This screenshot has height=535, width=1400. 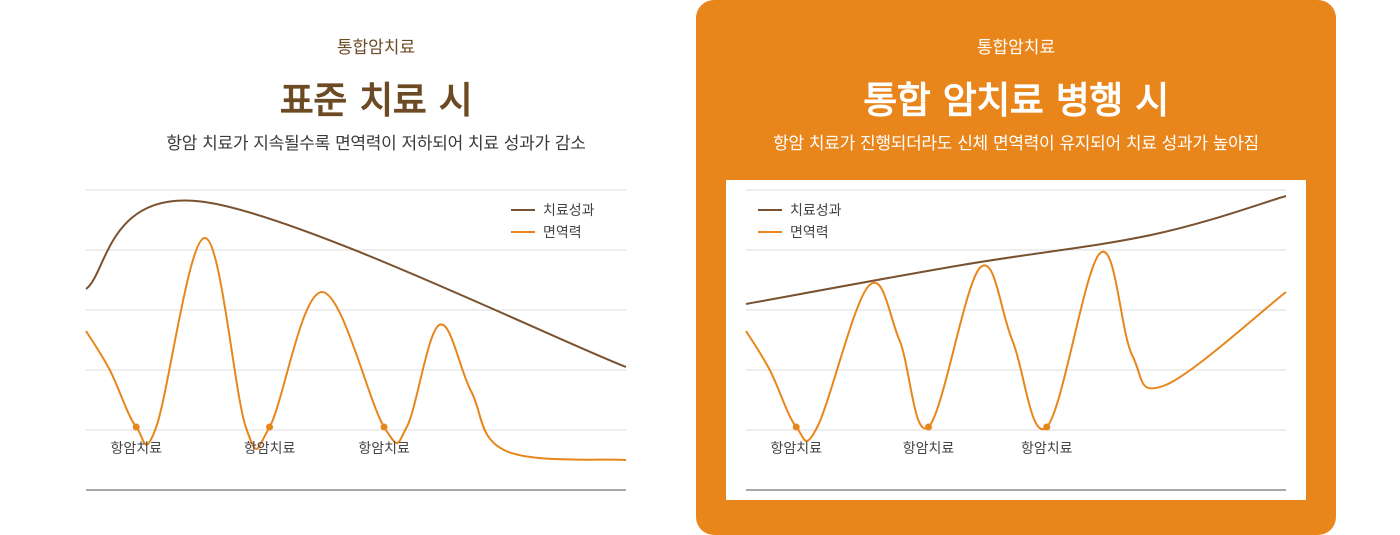 I want to click on panel-subtitle: 항암 치료가 진행되더라도 신체 면역력이 유지되어 치료 성과가 높아짐, so click(x=1016, y=144).